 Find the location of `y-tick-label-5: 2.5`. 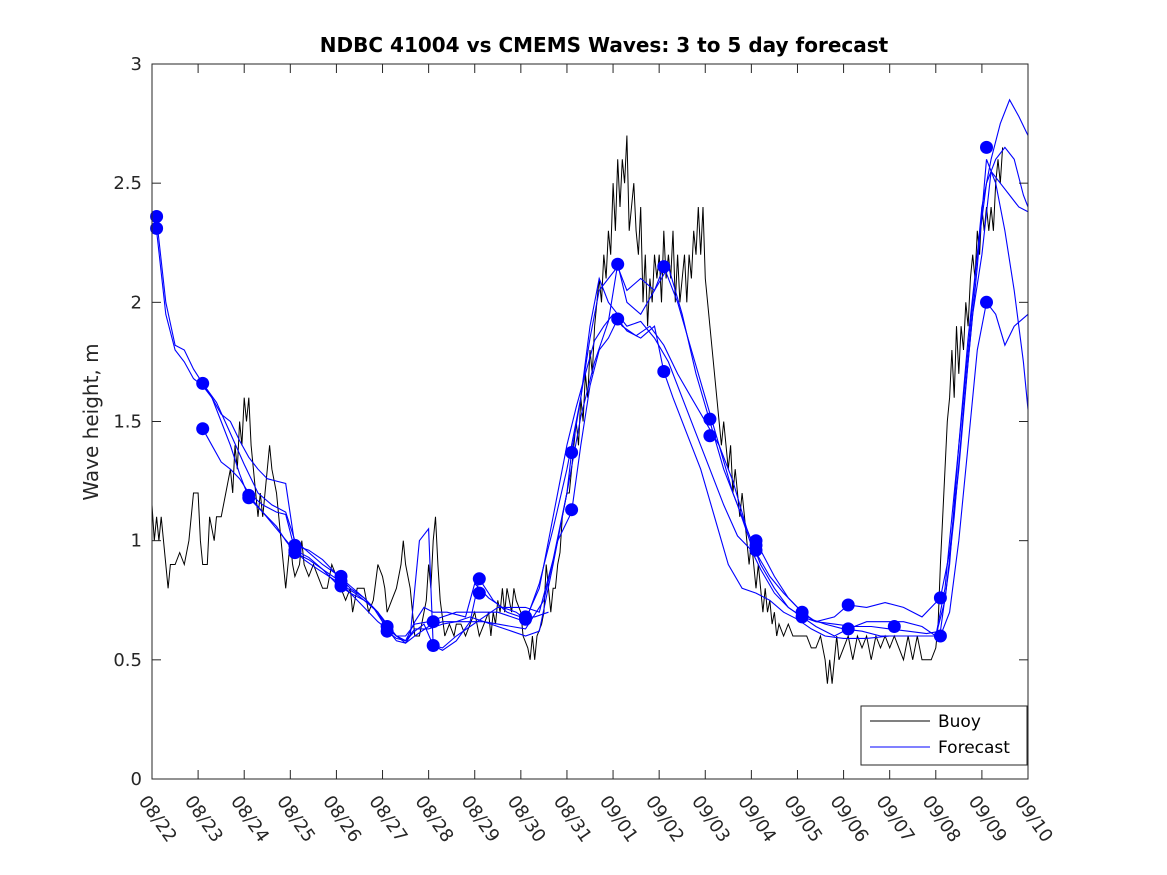

y-tick-label-5: 2.5 is located at coordinates (127, 183).